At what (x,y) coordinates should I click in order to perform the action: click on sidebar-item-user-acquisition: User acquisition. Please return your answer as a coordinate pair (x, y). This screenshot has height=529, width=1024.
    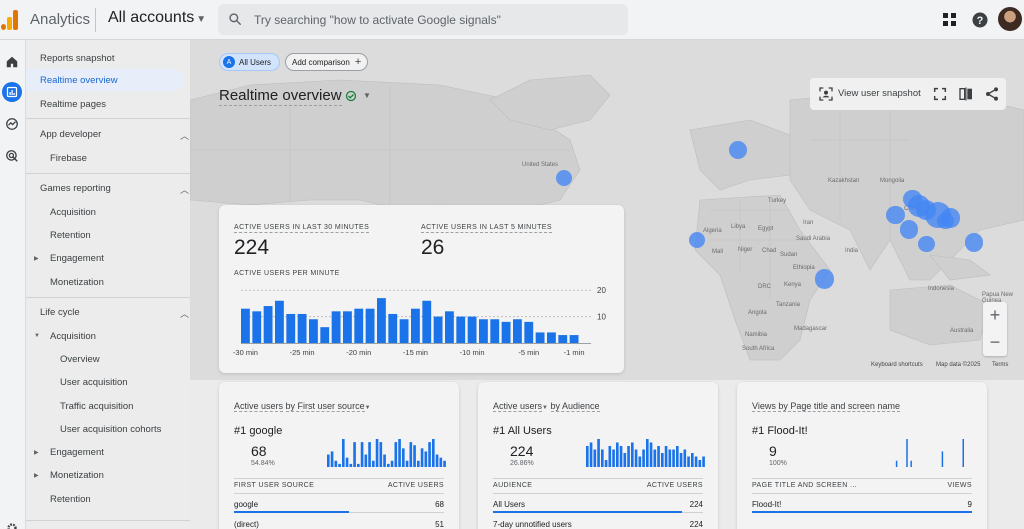
    Looking at the image, I should click on (94, 382).